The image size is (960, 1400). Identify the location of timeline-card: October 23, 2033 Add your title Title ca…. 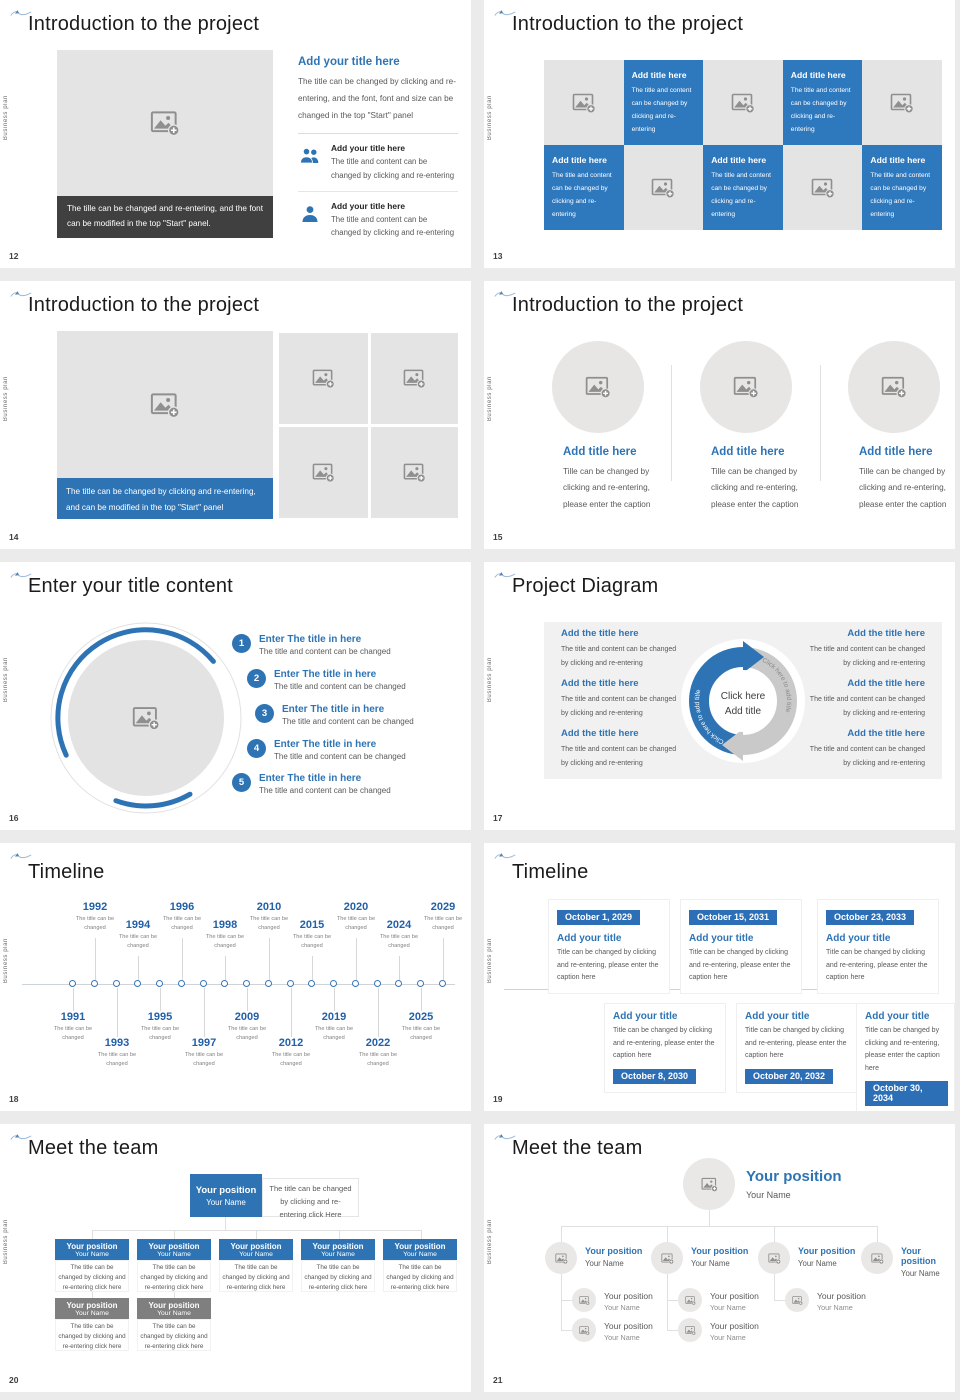
(878, 946).